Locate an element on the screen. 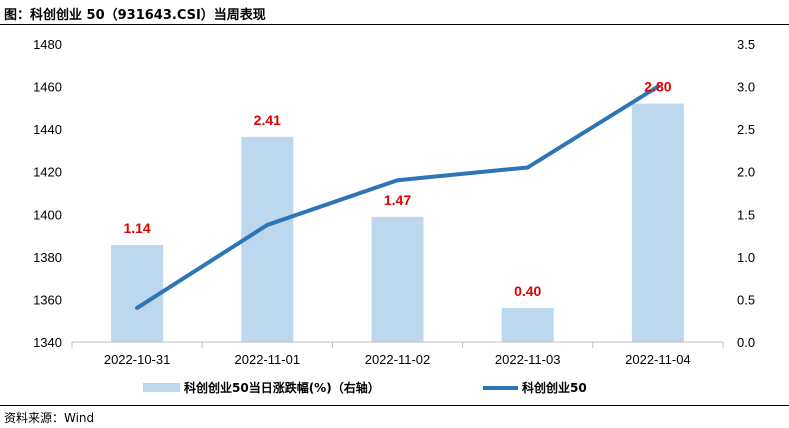 The image size is (789, 428). right-tick-label: 1.0 is located at coordinates (746, 257).